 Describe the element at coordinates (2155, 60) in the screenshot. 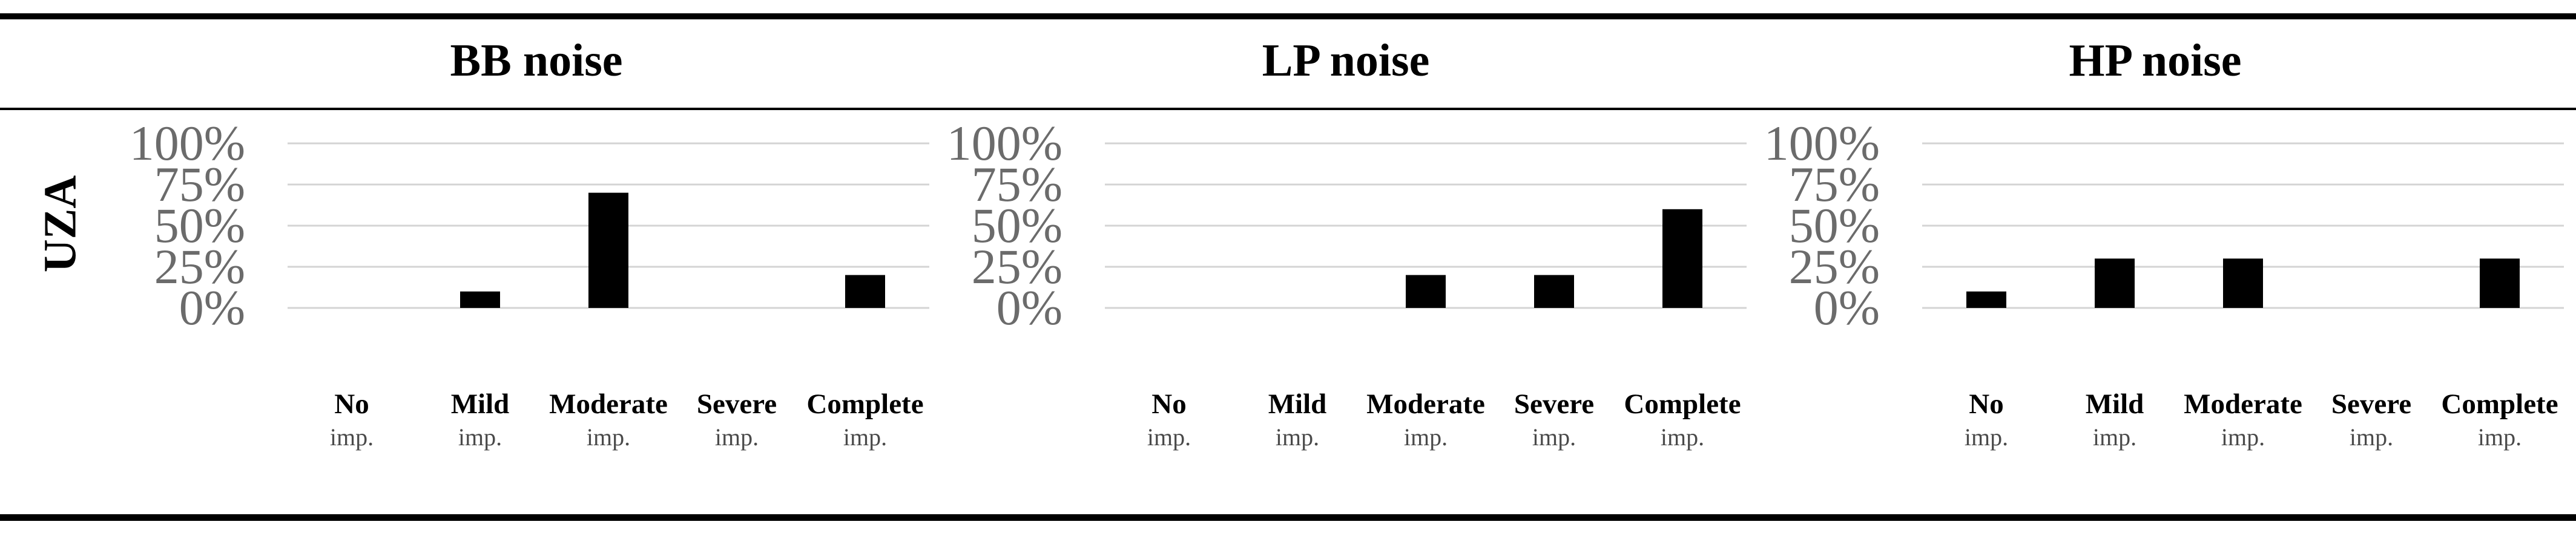

I see `panel-title-hp: HP noise` at that location.